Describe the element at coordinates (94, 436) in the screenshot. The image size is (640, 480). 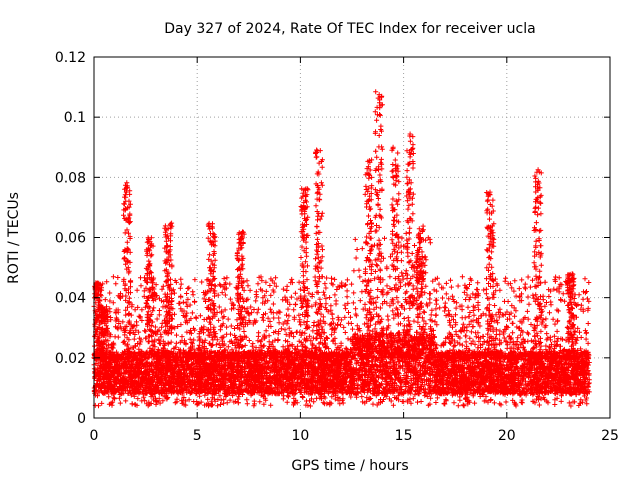
I see `x-tick-label: 0` at that location.